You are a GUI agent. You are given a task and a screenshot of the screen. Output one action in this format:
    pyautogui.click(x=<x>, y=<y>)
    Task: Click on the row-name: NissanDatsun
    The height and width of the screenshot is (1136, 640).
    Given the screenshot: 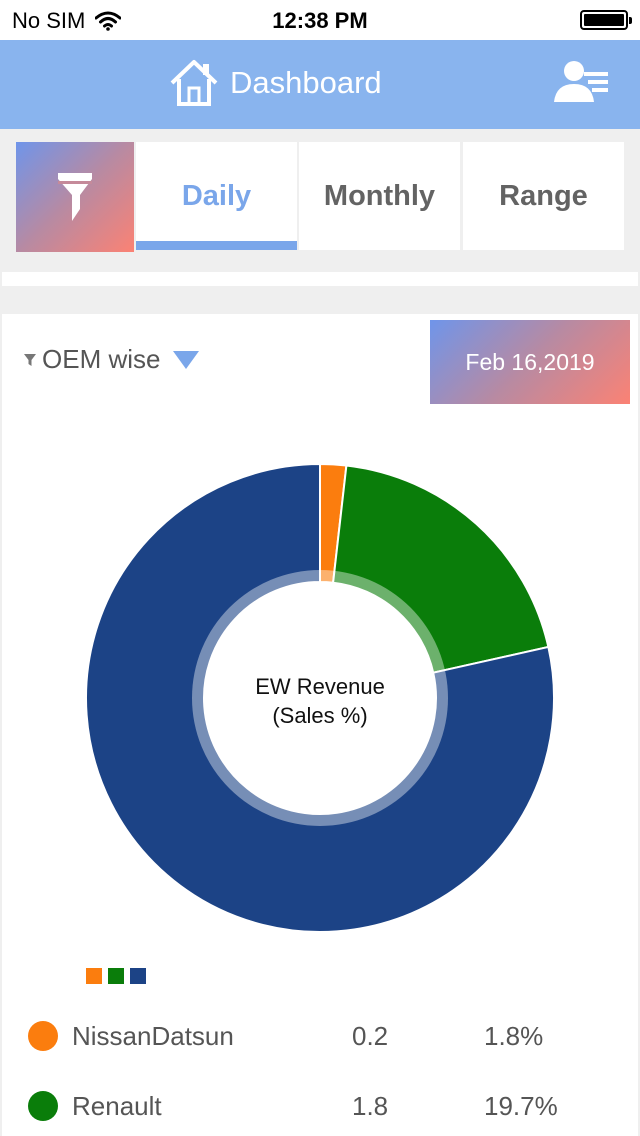 What is the action you would take?
    pyautogui.click(x=153, y=1036)
    